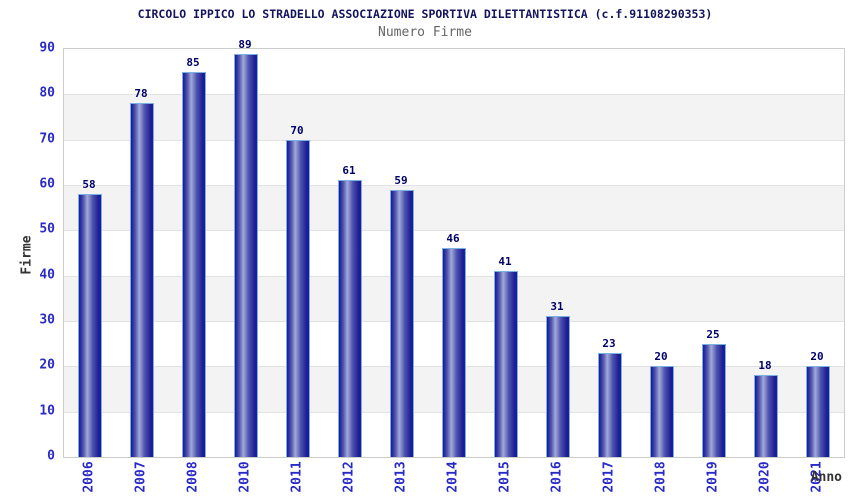  What do you see at coordinates (90, 325) in the screenshot?
I see `bar-2006` at bounding box center [90, 325].